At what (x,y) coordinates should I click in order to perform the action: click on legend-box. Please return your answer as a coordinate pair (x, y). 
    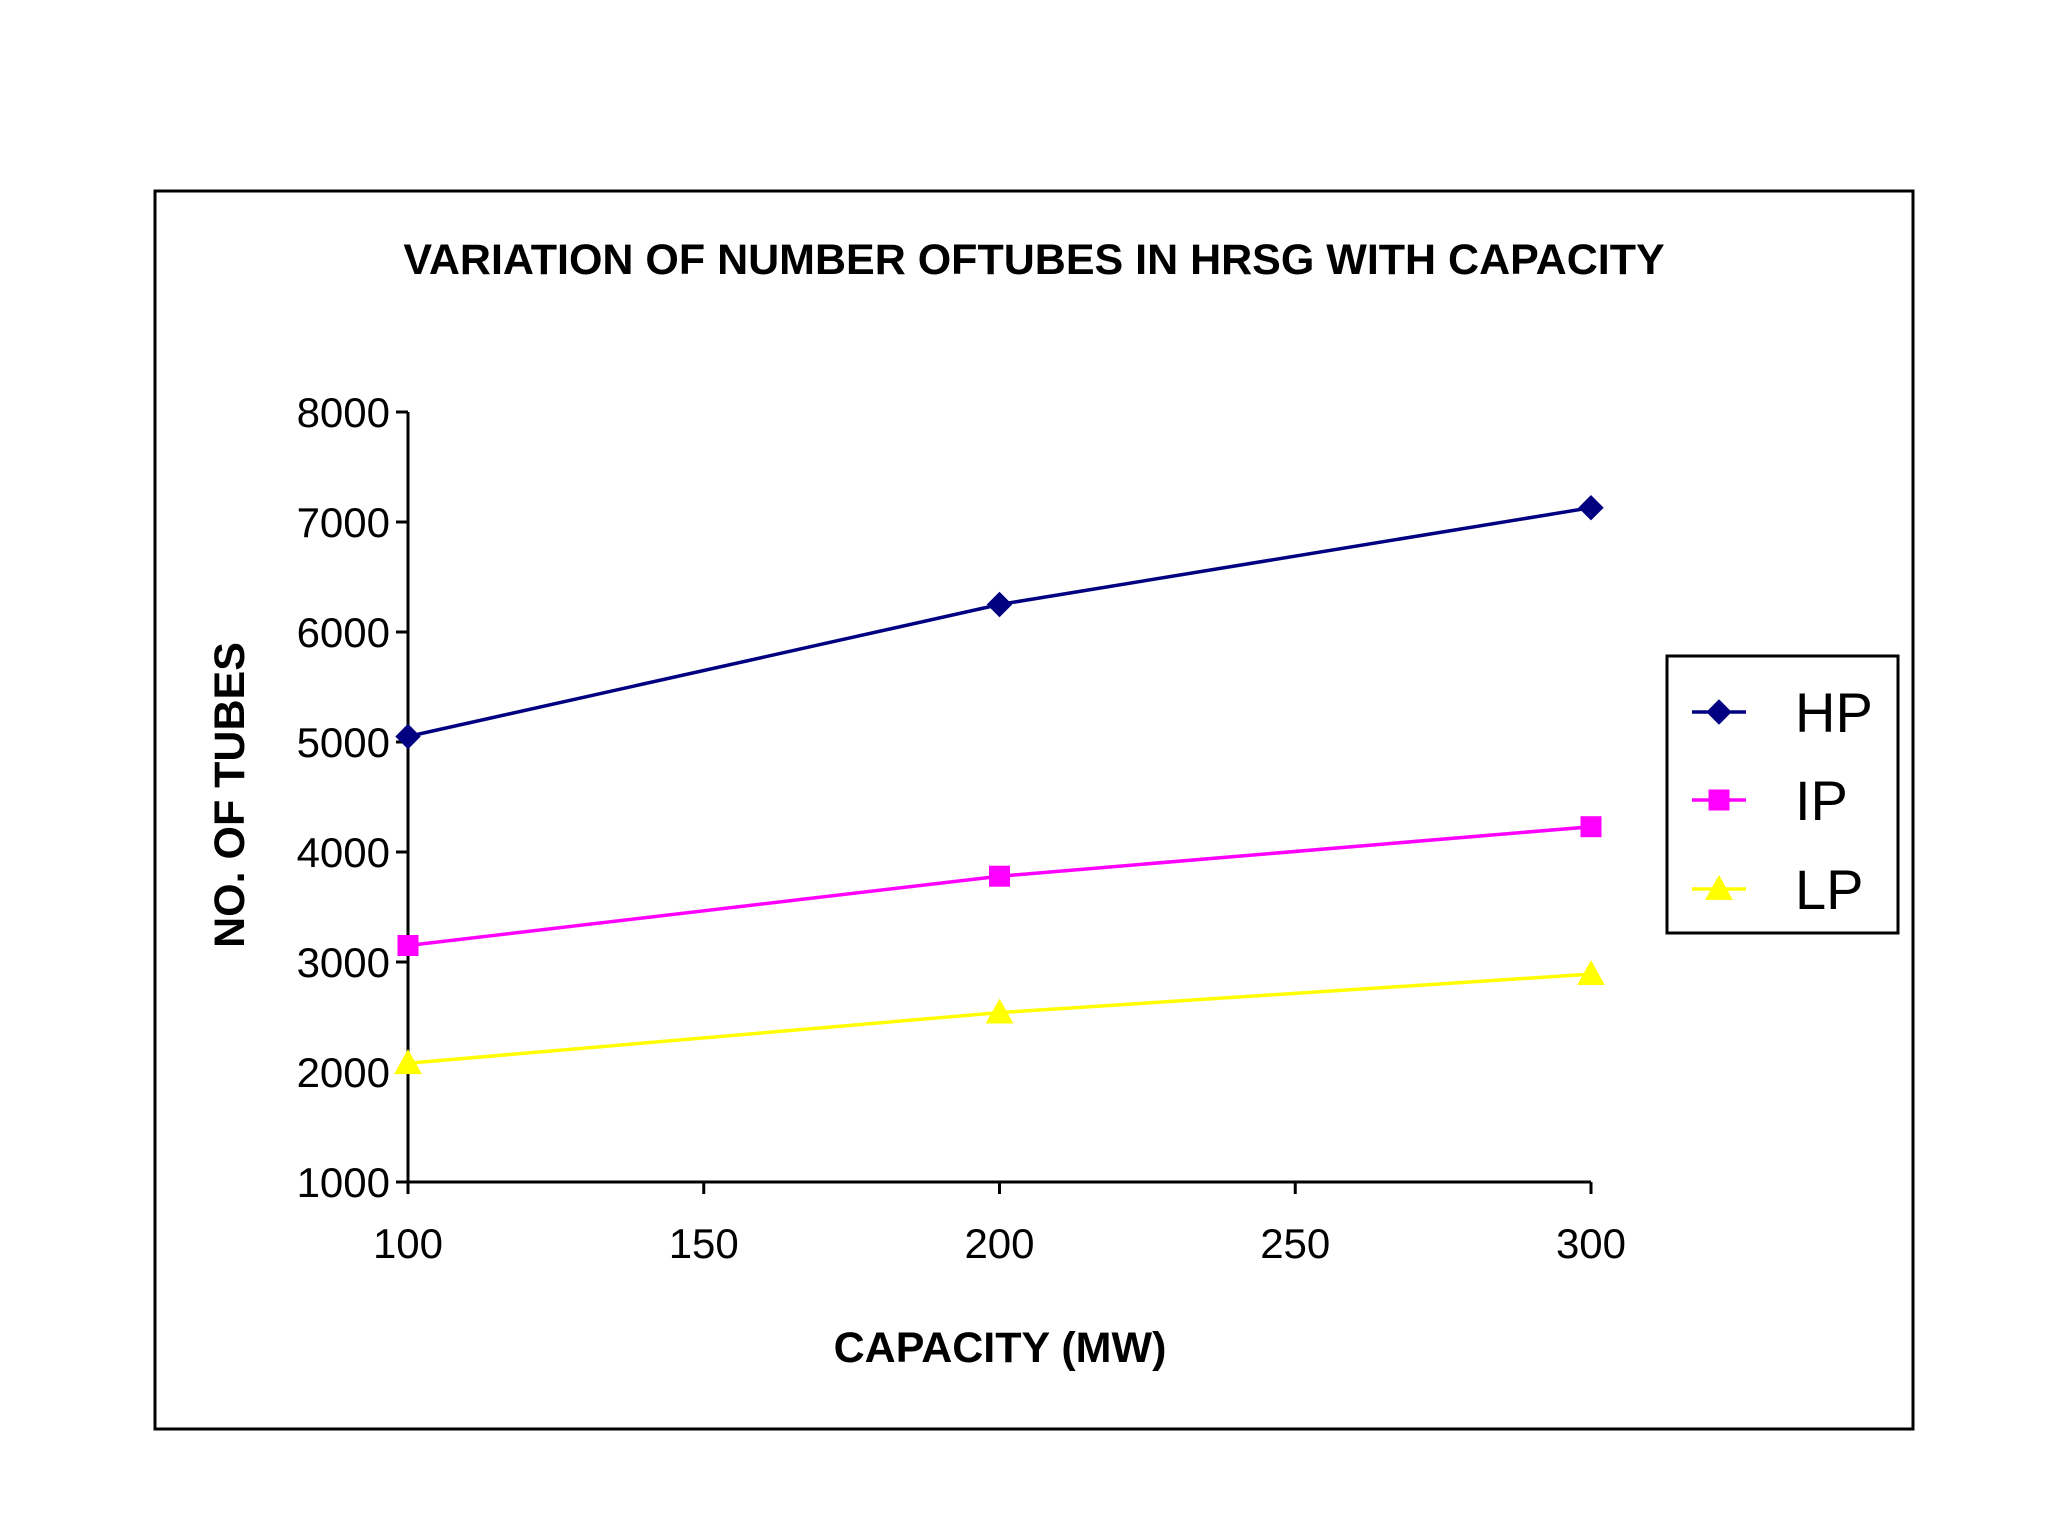
    Looking at the image, I should click on (1782, 794).